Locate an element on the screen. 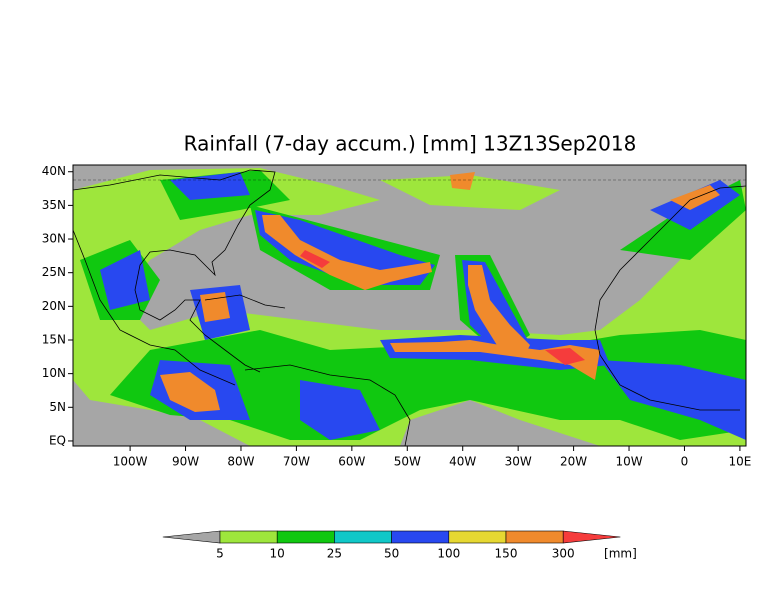 This screenshot has width=784, height=612. colorbar-unit: [mm] is located at coordinates (620, 554).